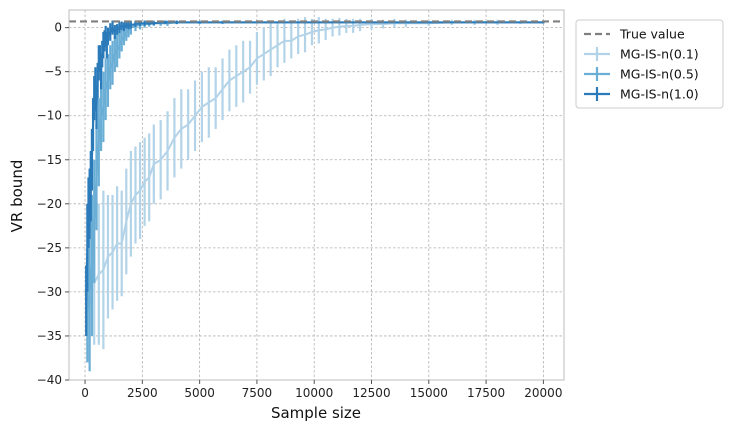  What do you see at coordinates (49, 380) in the screenshot?
I see `y-tick-label: −40` at bounding box center [49, 380].